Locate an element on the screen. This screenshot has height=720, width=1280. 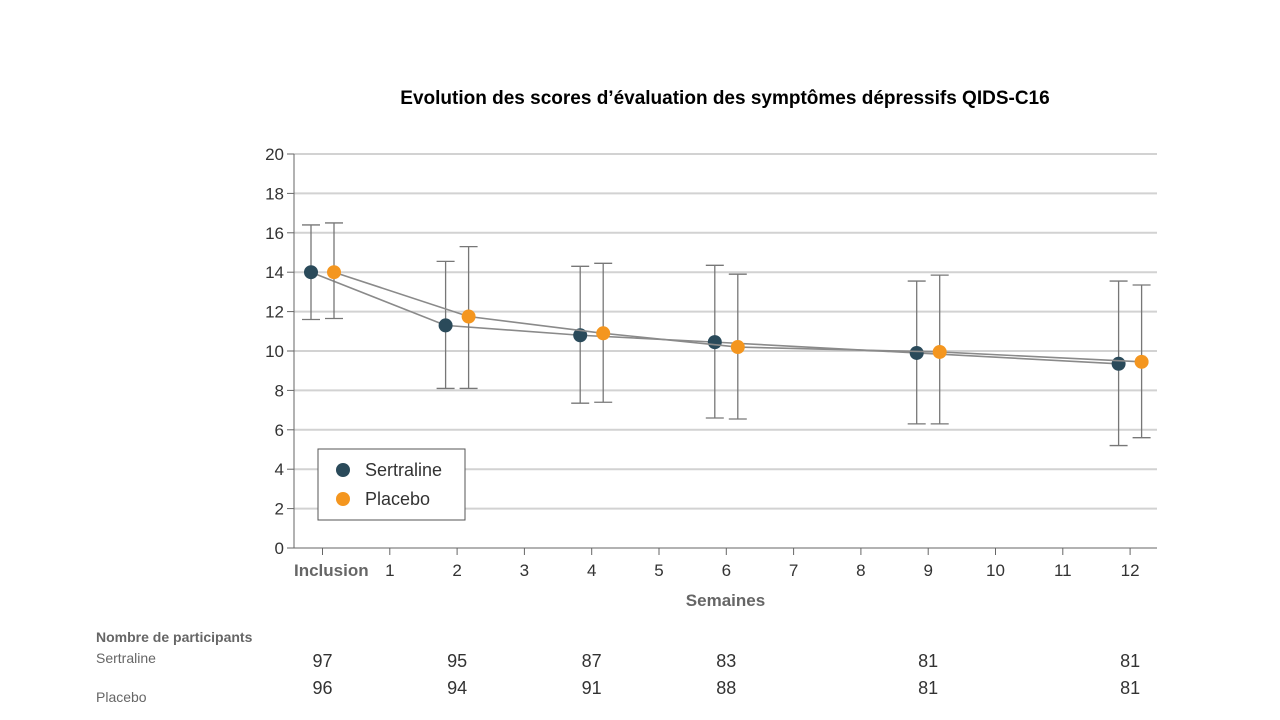
x-axis-title: Semaines is located at coordinates (725, 600).